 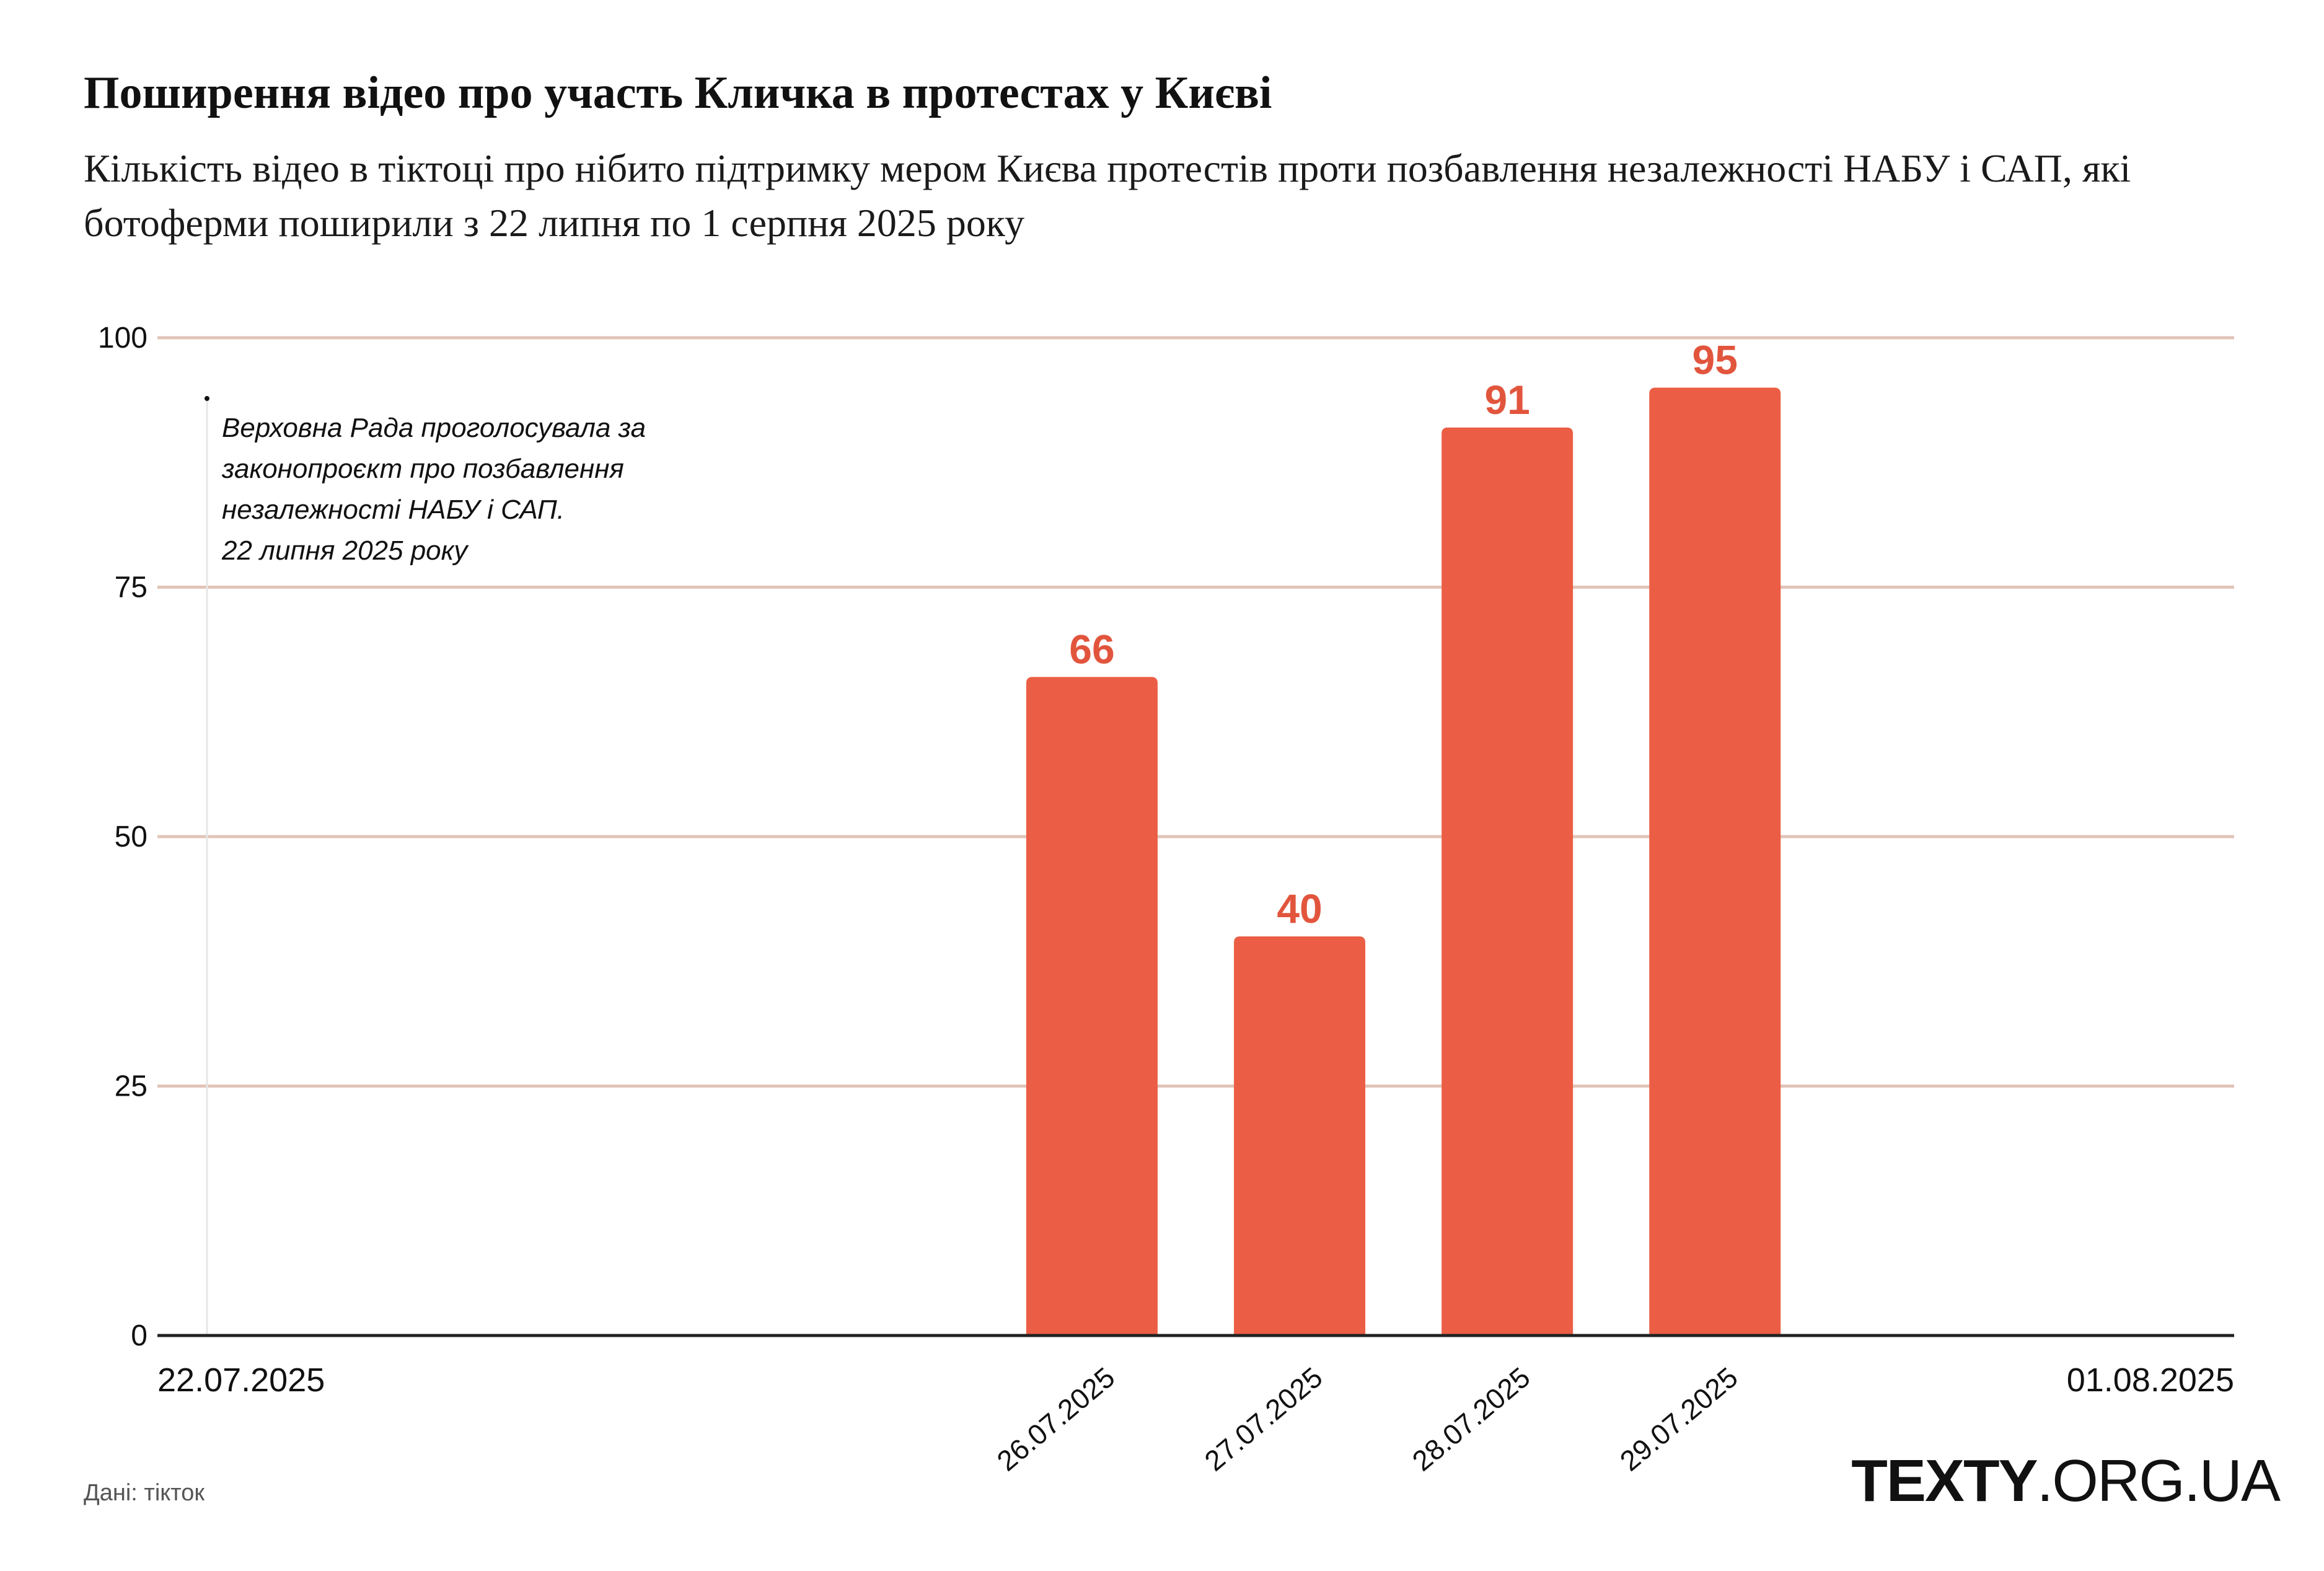 What do you see at coordinates (2158, 1481) in the screenshot?
I see `brand-logo-rest: .ORG.UA` at bounding box center [2158, 1481].